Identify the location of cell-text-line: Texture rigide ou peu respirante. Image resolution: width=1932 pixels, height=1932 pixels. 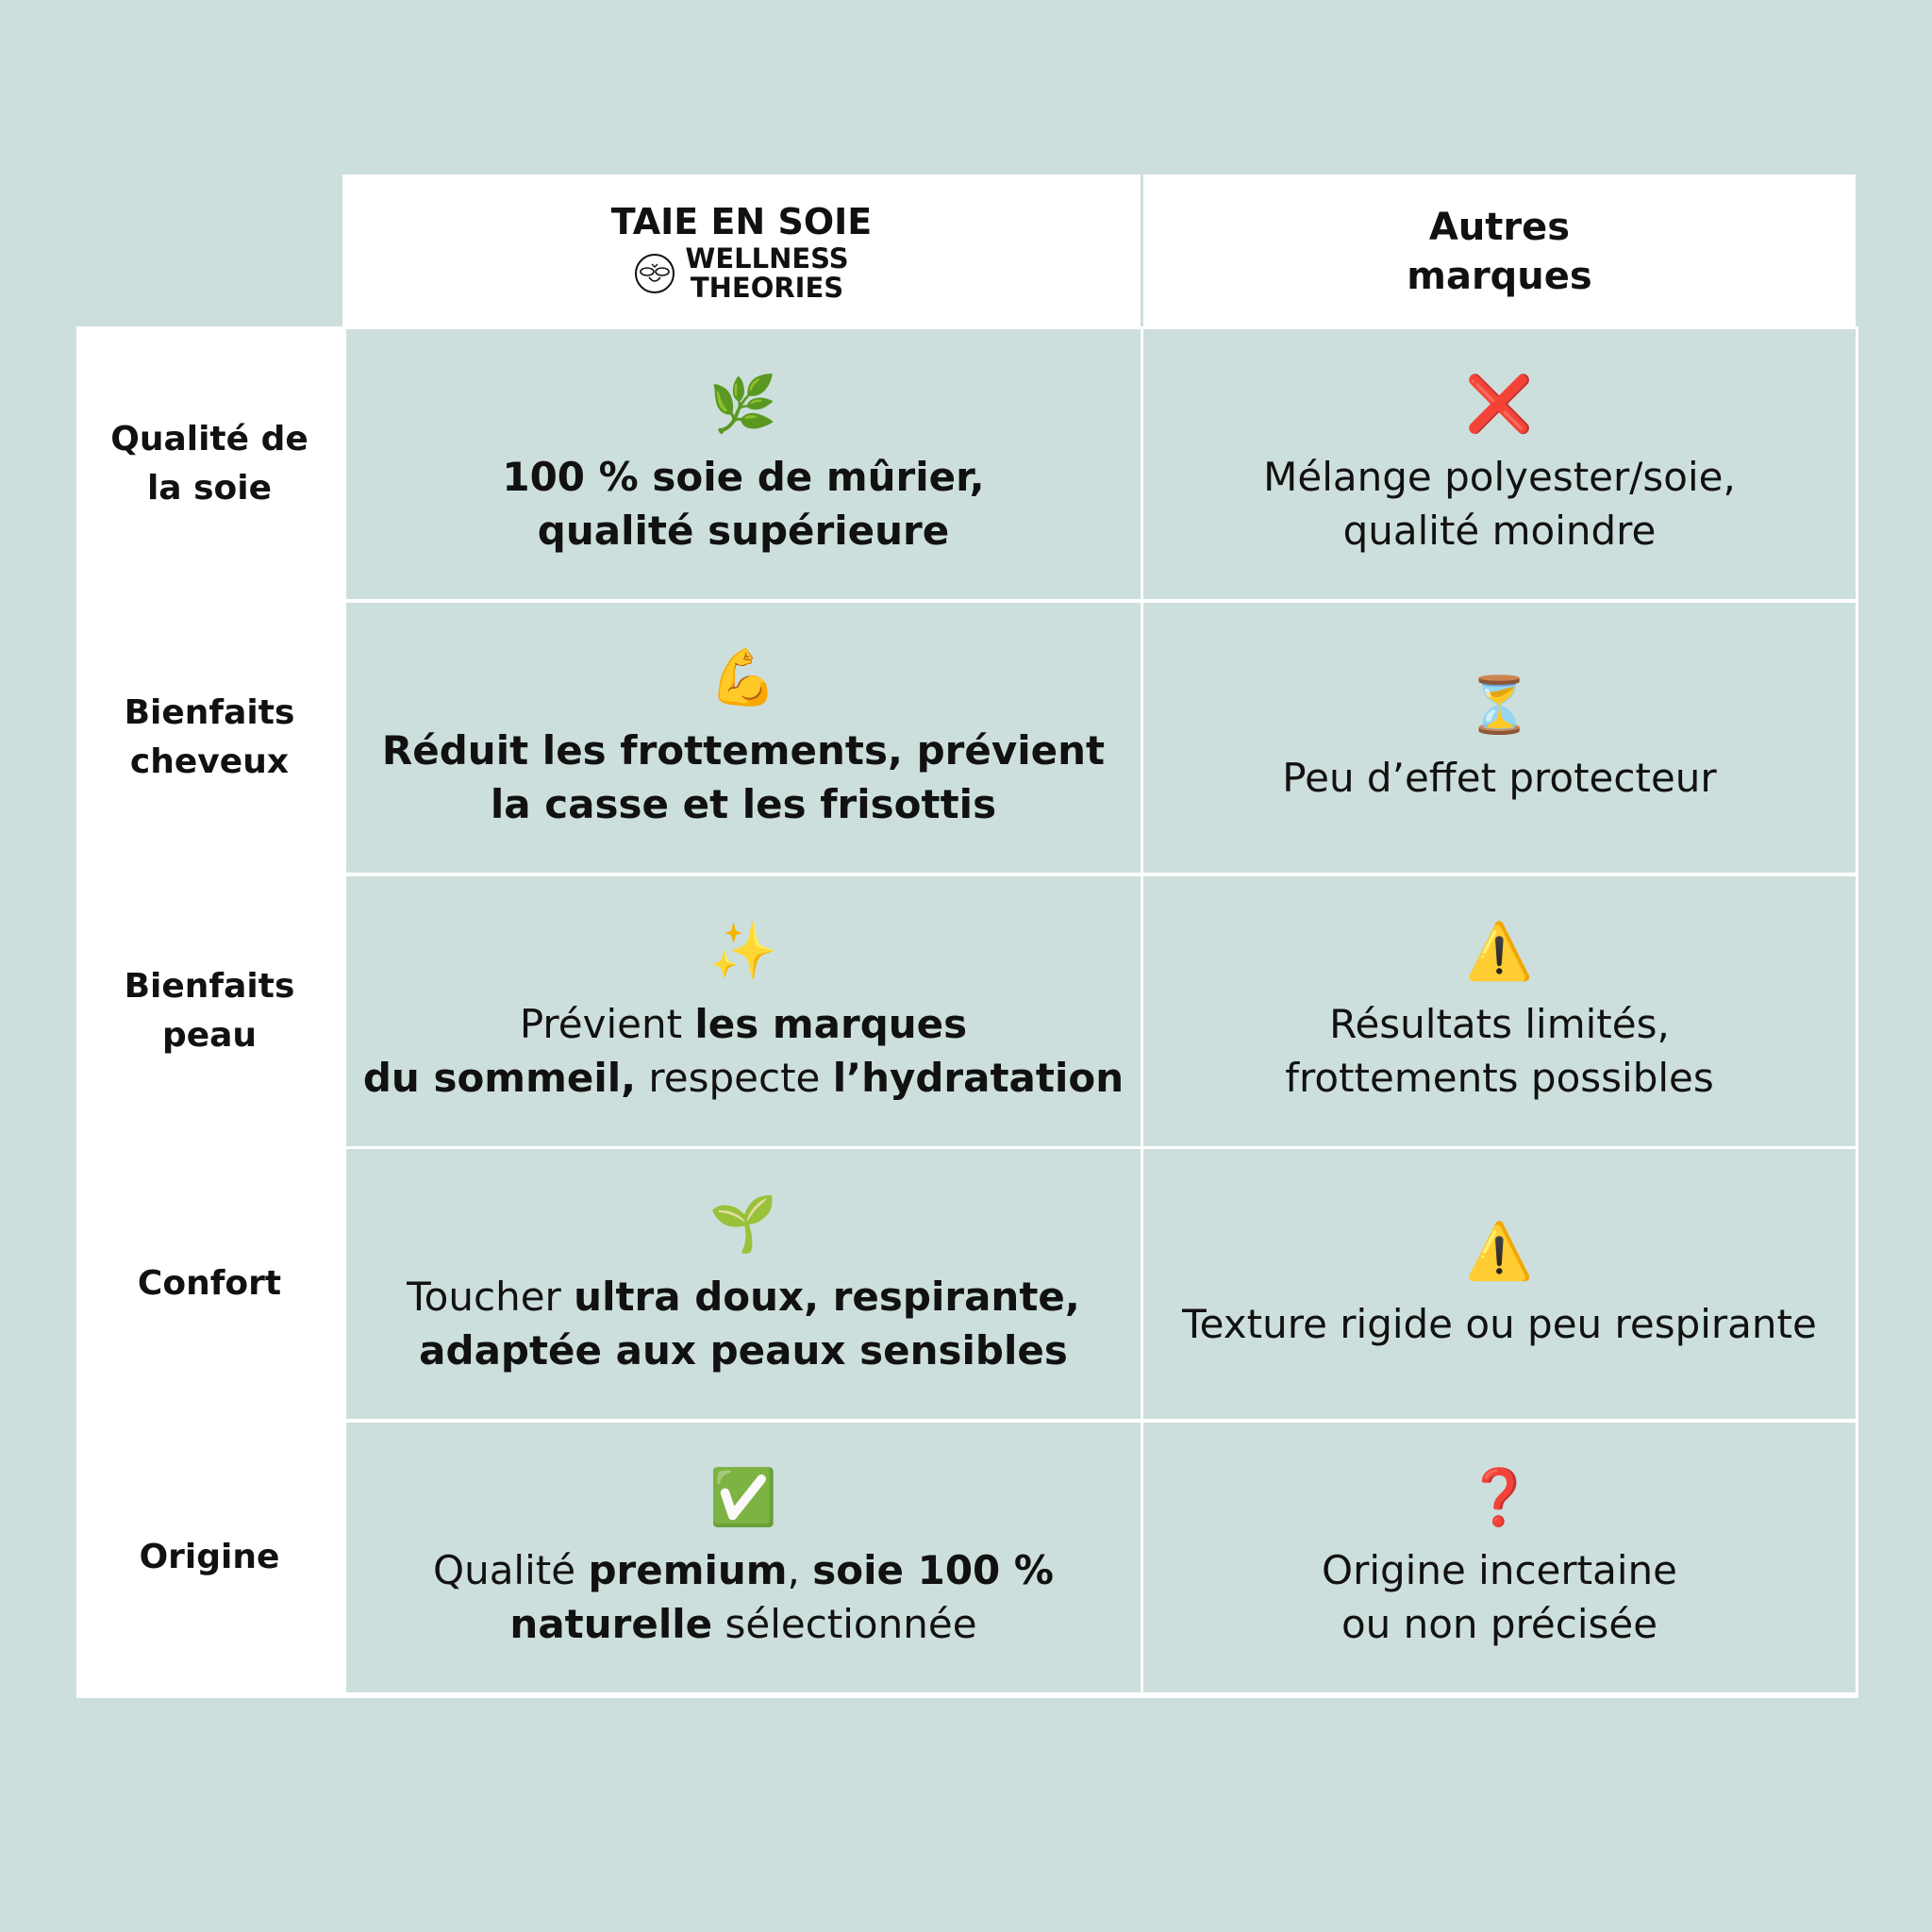
(1500, 1324).